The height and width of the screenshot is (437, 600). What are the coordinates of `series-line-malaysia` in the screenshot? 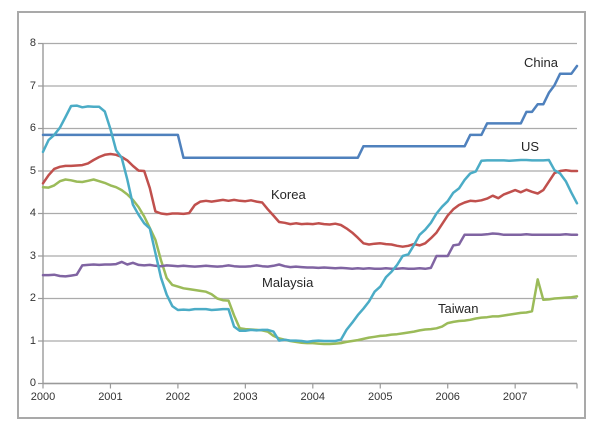 It's located at (310, 255).